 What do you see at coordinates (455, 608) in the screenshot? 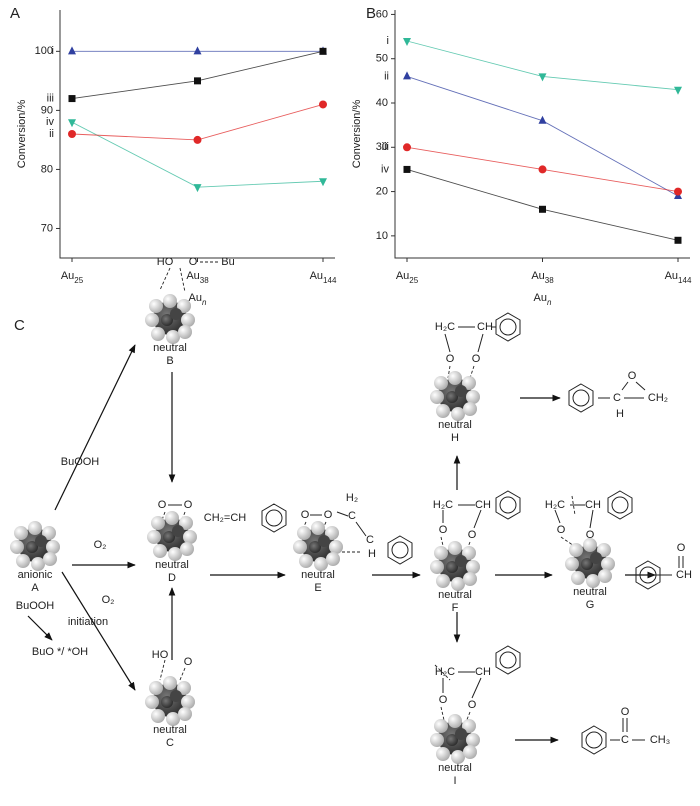
I see `node-label: F` at bounding box center [455, 608].